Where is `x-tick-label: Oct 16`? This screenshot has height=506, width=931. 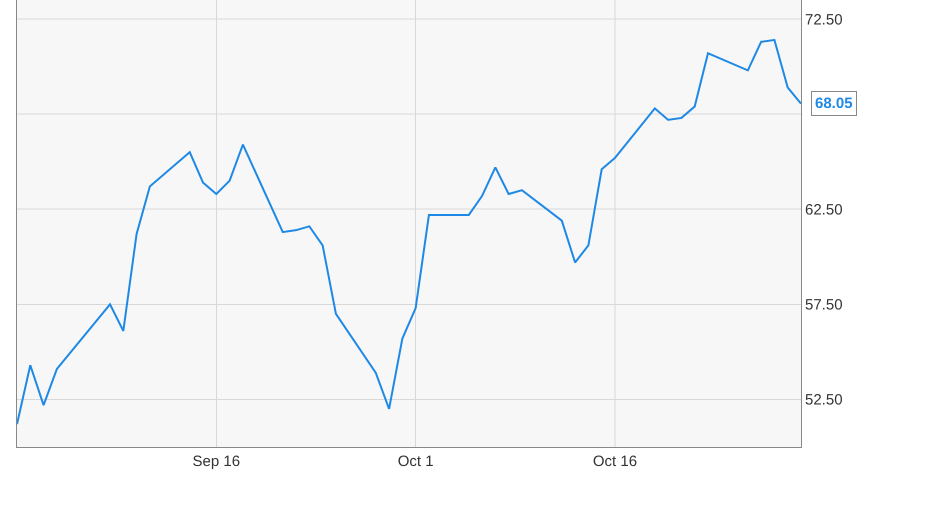
x-tick-label: Oct 16 is located at coordinates (615, 461).